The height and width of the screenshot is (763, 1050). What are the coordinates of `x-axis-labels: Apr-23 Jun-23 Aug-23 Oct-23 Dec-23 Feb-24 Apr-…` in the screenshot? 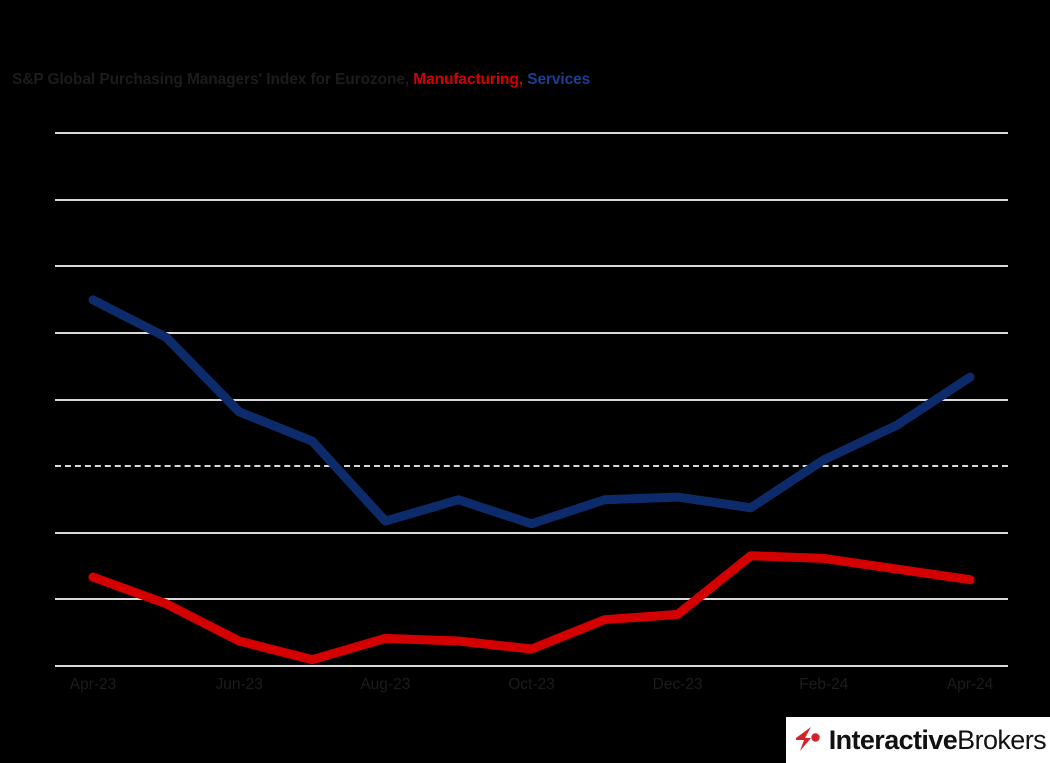 It's located at (531, 689).